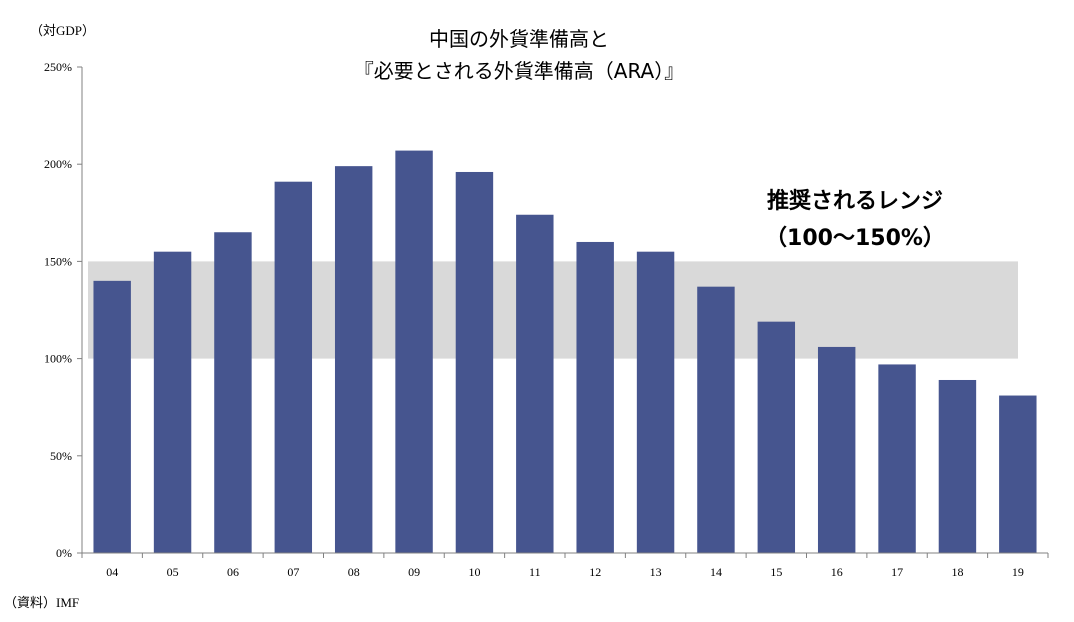 The height and width of the screenshot is (622, 1074). What do you see at coordinates (776, 572) in the screenshot?
I see `x-tick-label-15: 15` at bounding box center [776, 572].